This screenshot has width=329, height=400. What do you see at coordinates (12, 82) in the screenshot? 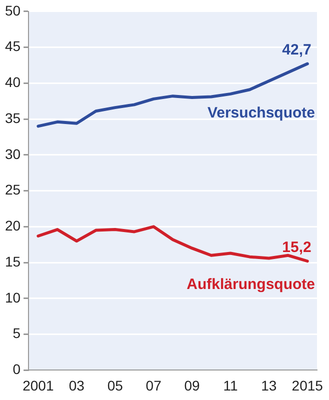
I see `y-tick-label: 40` at bounding box center [12, 82].